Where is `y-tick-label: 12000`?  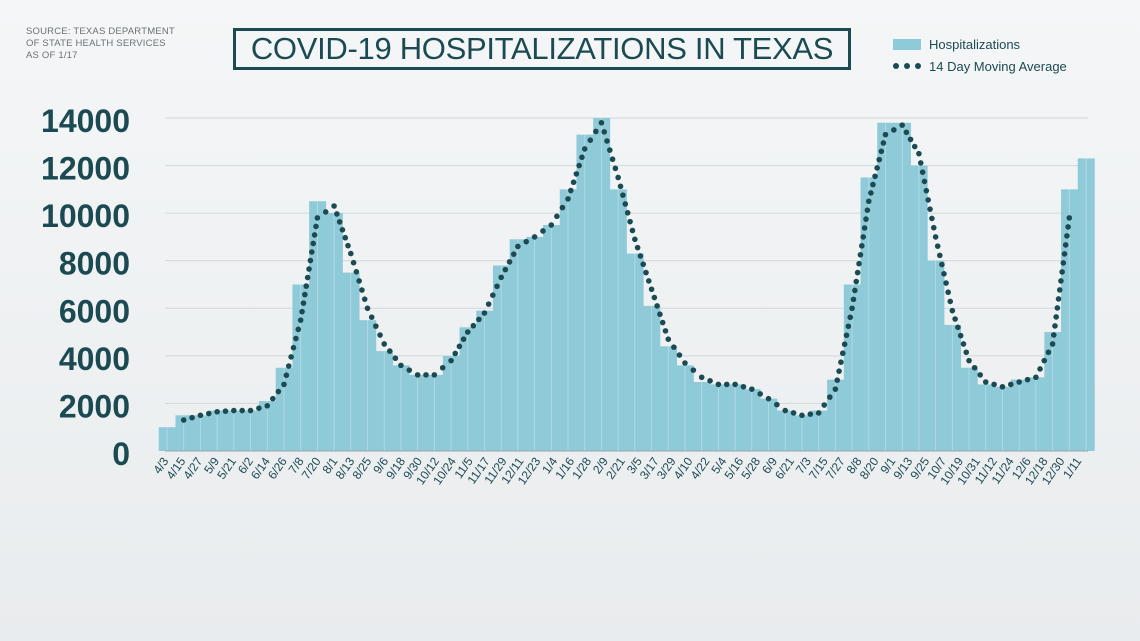
y-tick-label: 12000 is located at coordinates (85, 169).